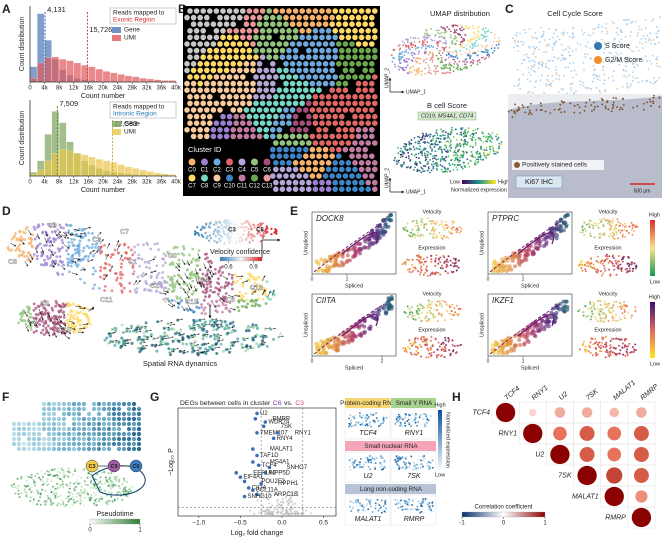  Describe the element at coordinates (92, 74) in the screenshot. I see `histogram-bar` at that location.